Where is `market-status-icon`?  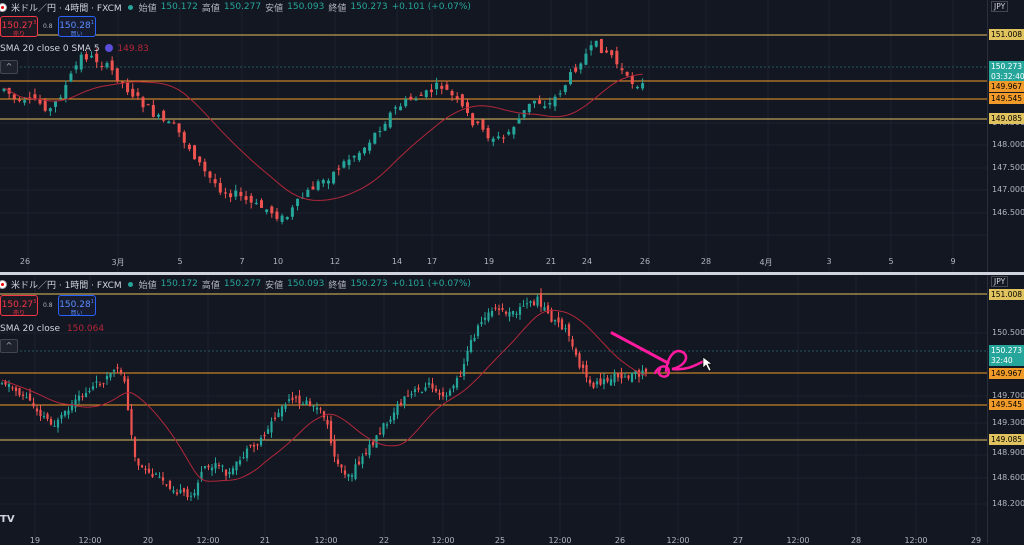 market-status-icon is located at coordinates (130, 284).